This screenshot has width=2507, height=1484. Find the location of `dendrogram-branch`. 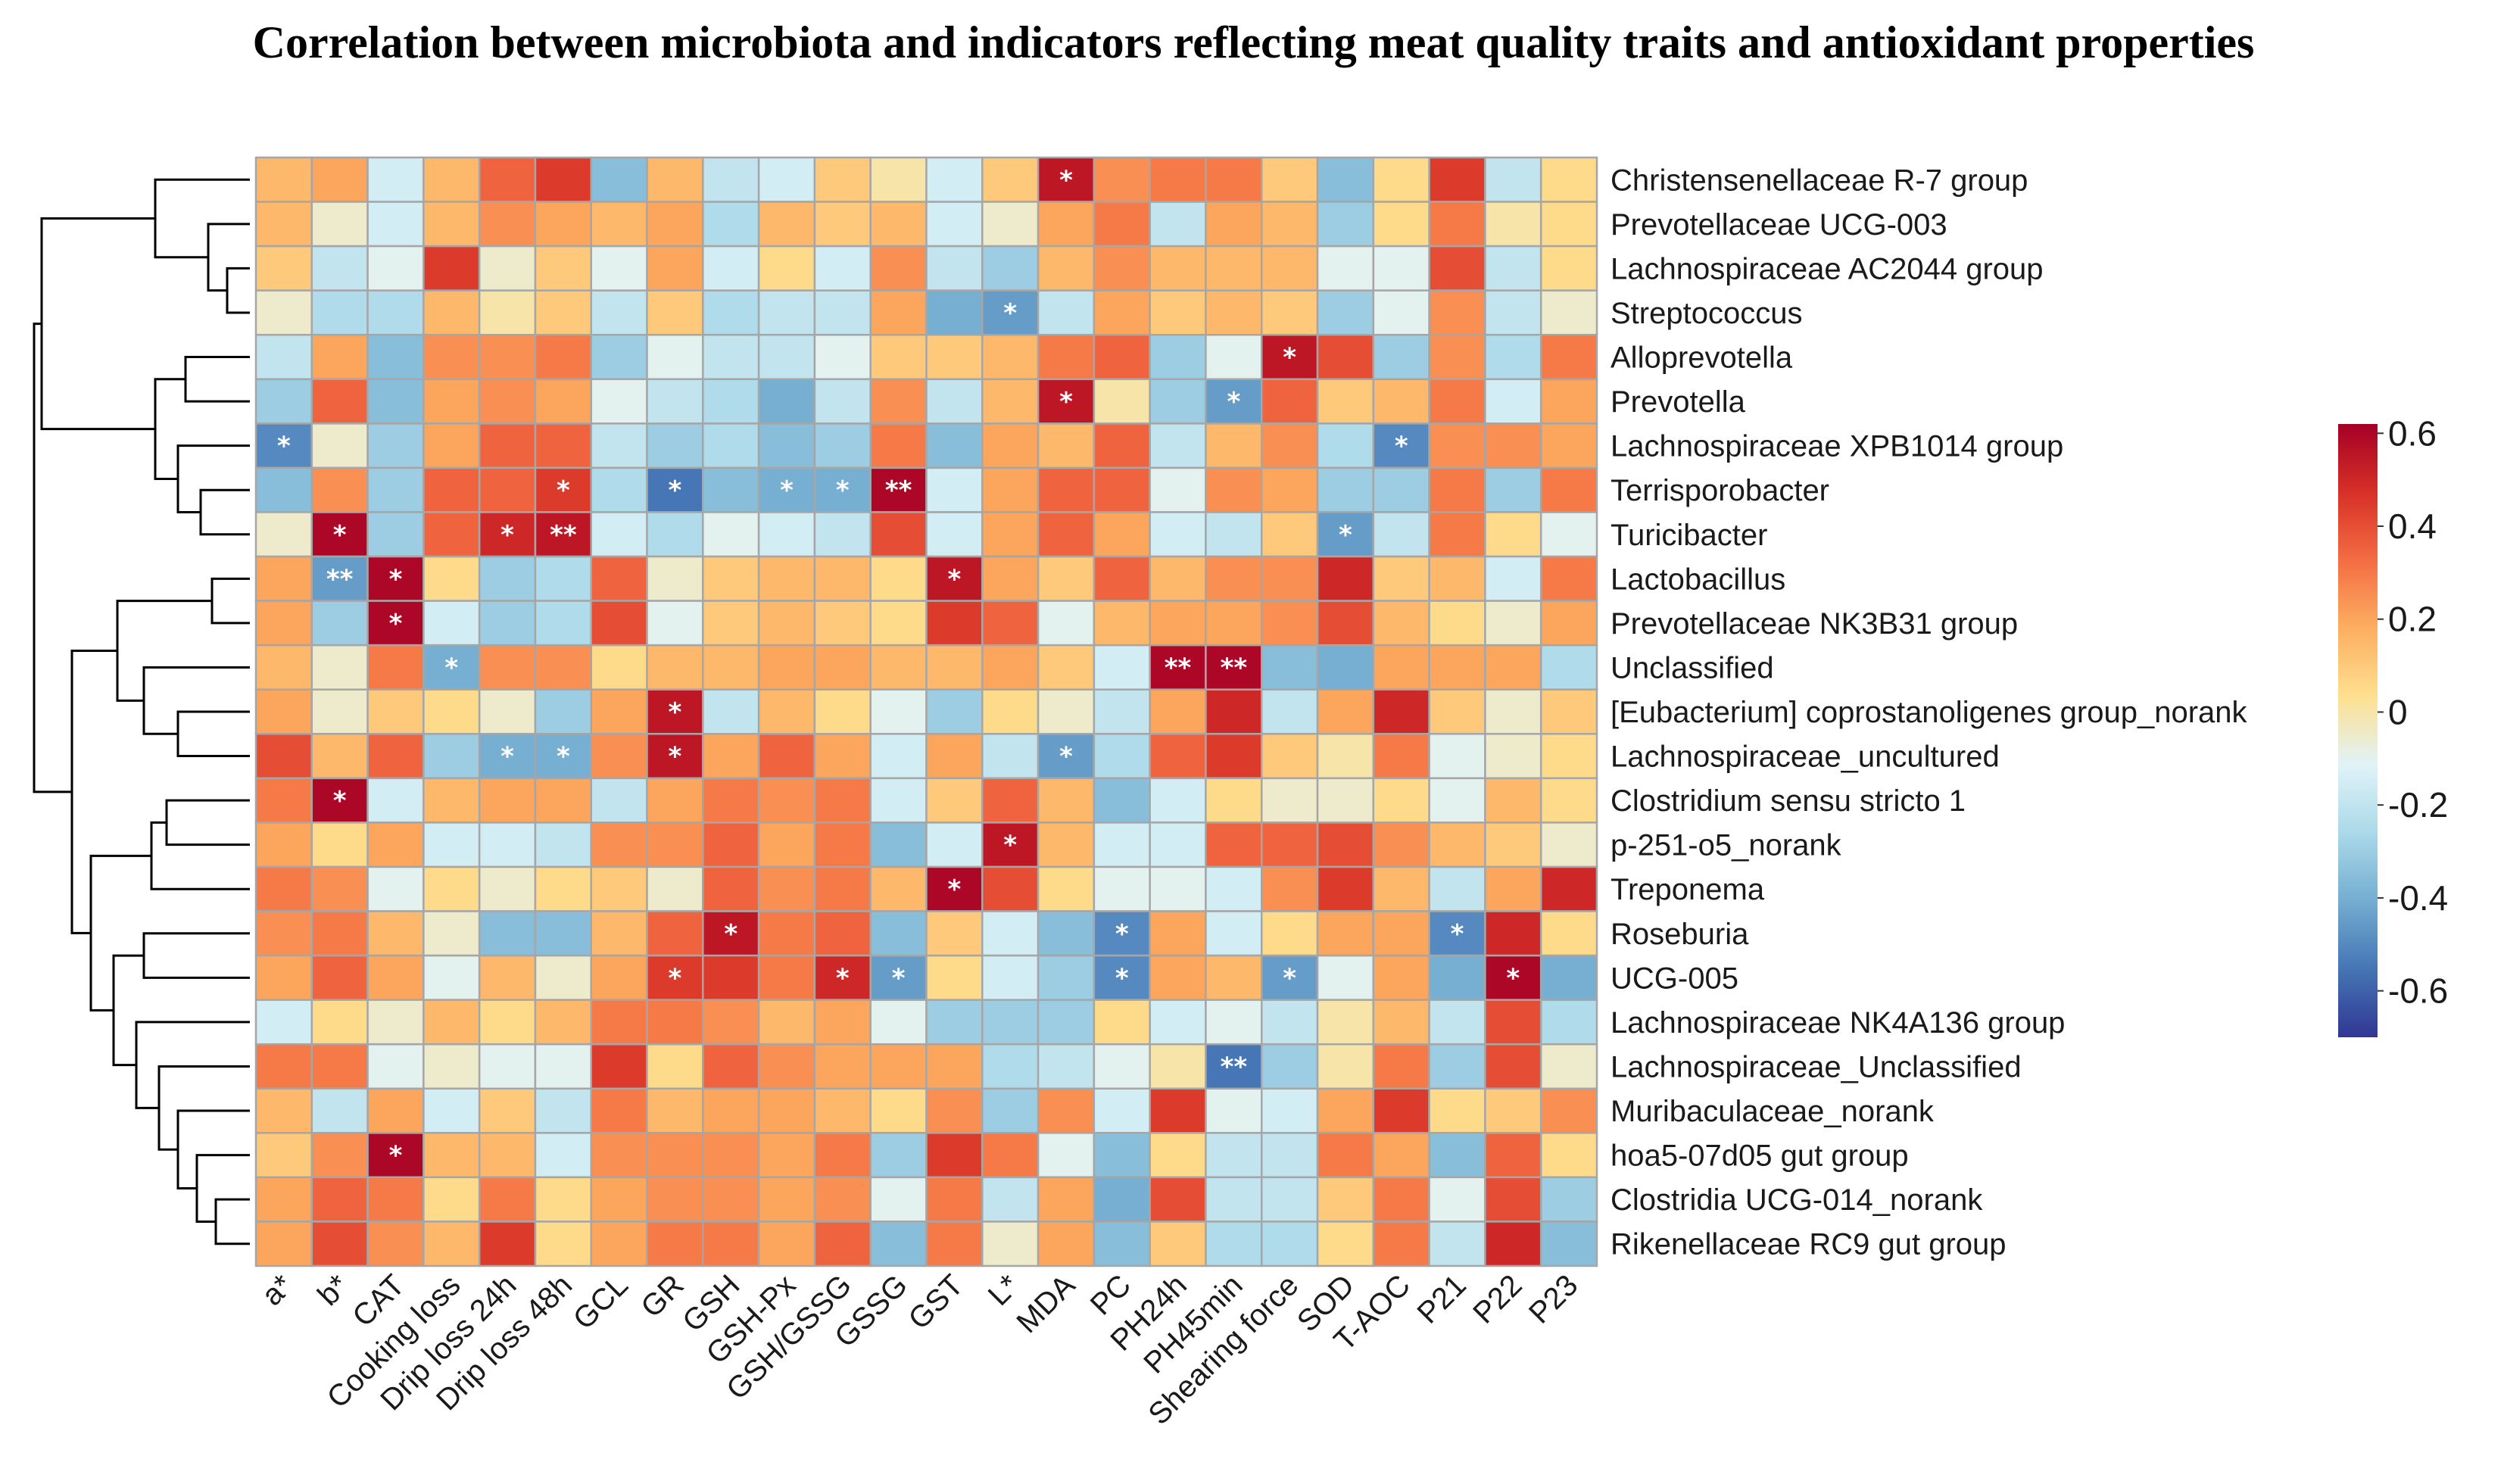

dendrogram-branch is located at coordinates (196, 700).